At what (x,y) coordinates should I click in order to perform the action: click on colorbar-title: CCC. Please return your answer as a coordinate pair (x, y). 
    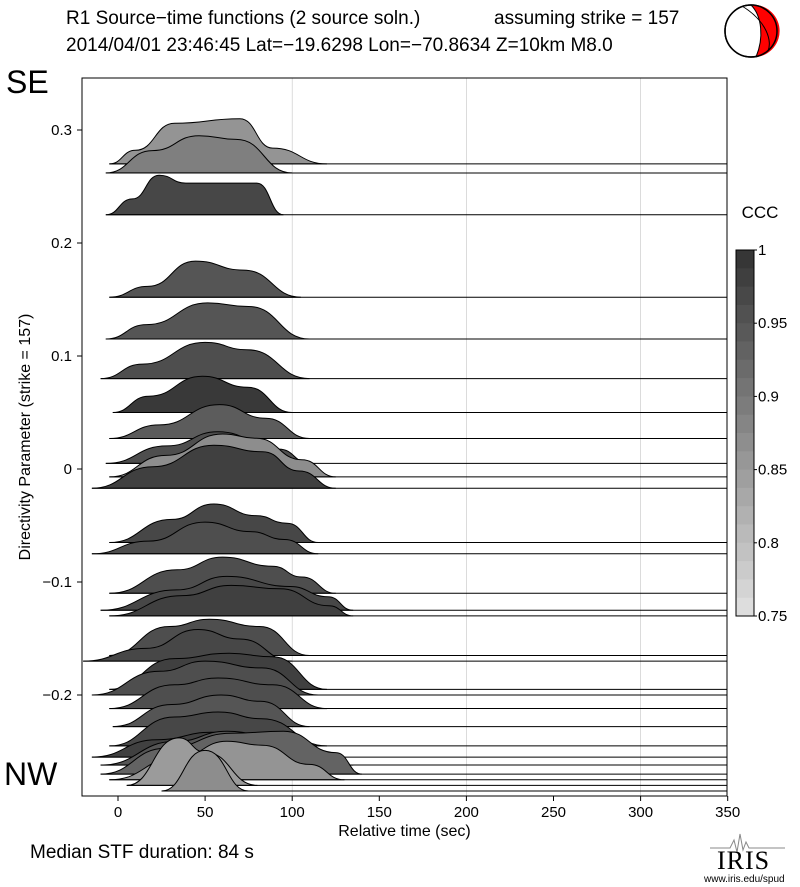
    Looking at the image, I should click on (760, 212).